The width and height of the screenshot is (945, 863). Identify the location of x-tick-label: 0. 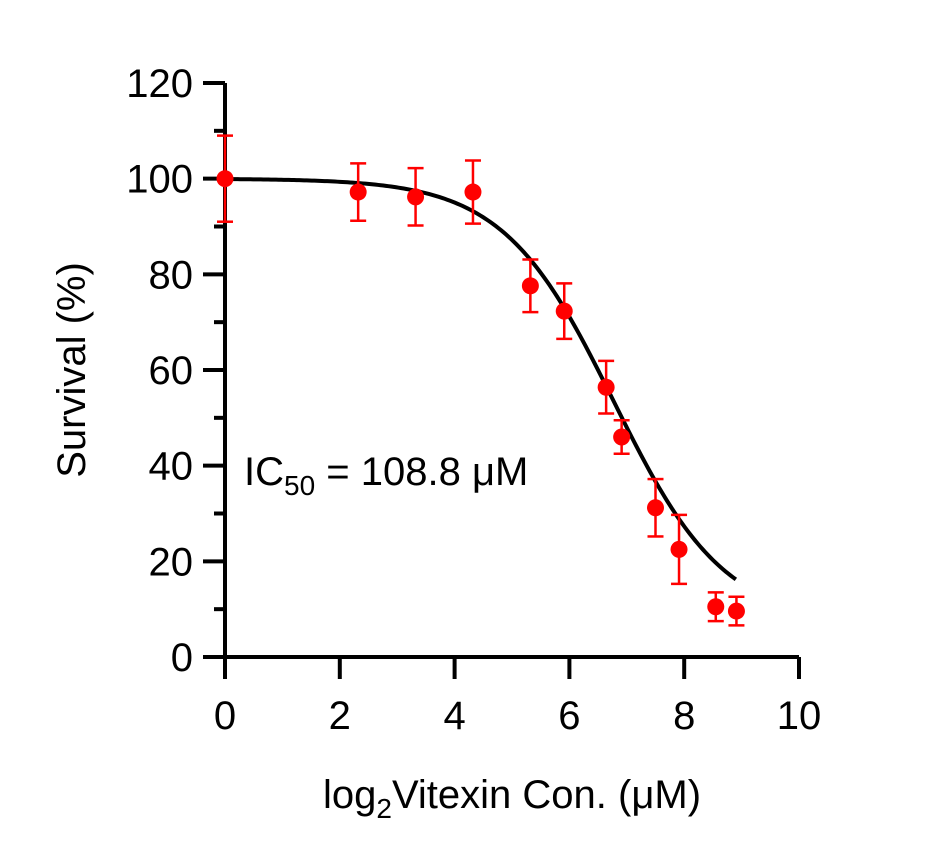
(225, 716).